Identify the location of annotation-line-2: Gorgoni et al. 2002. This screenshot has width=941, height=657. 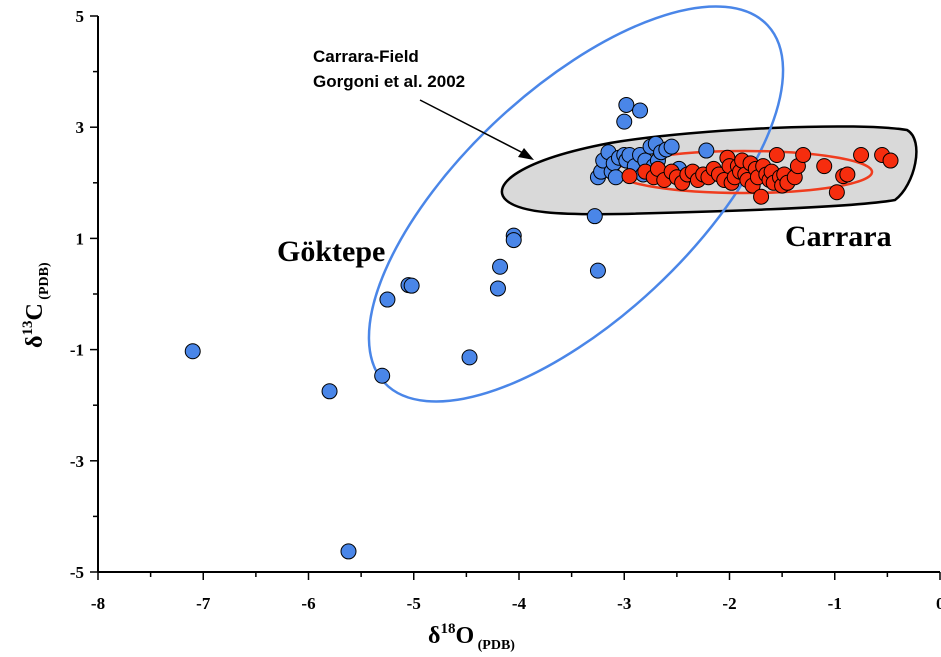
(389, 81).